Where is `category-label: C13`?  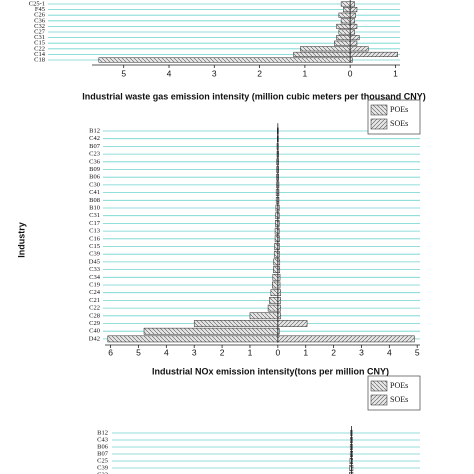 category-label: C13 is located at coordinates (94, 231).